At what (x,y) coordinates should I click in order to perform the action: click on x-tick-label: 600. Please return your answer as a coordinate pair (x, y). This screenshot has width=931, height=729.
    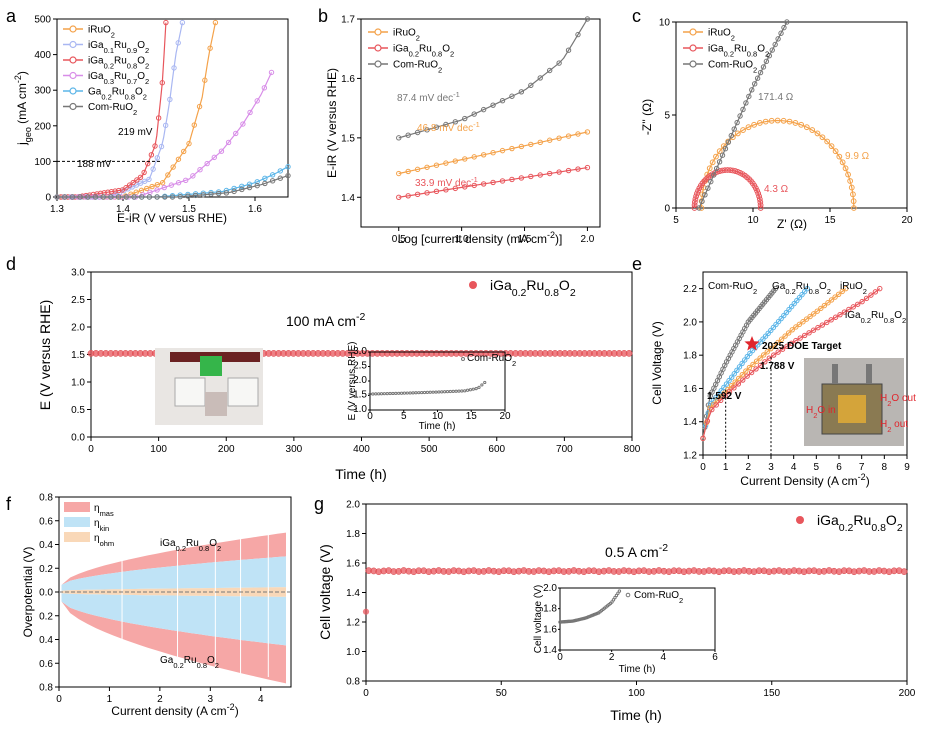
    Looking at the image, I should click on (496, 449).